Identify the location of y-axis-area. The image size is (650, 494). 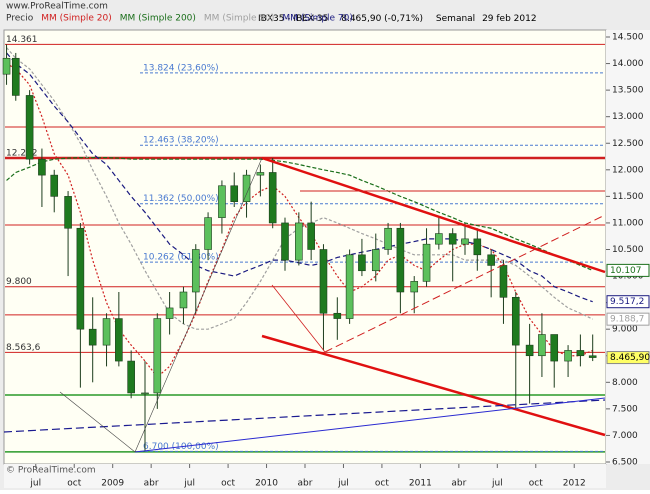
(628, 247).